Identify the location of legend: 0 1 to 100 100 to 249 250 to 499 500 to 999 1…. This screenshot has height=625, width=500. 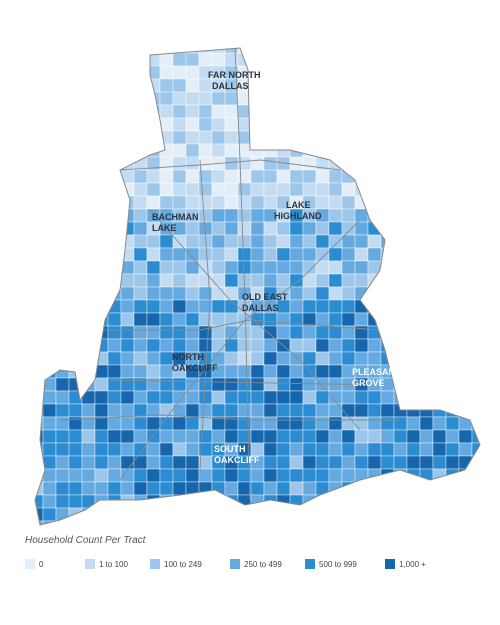
(225, 564).